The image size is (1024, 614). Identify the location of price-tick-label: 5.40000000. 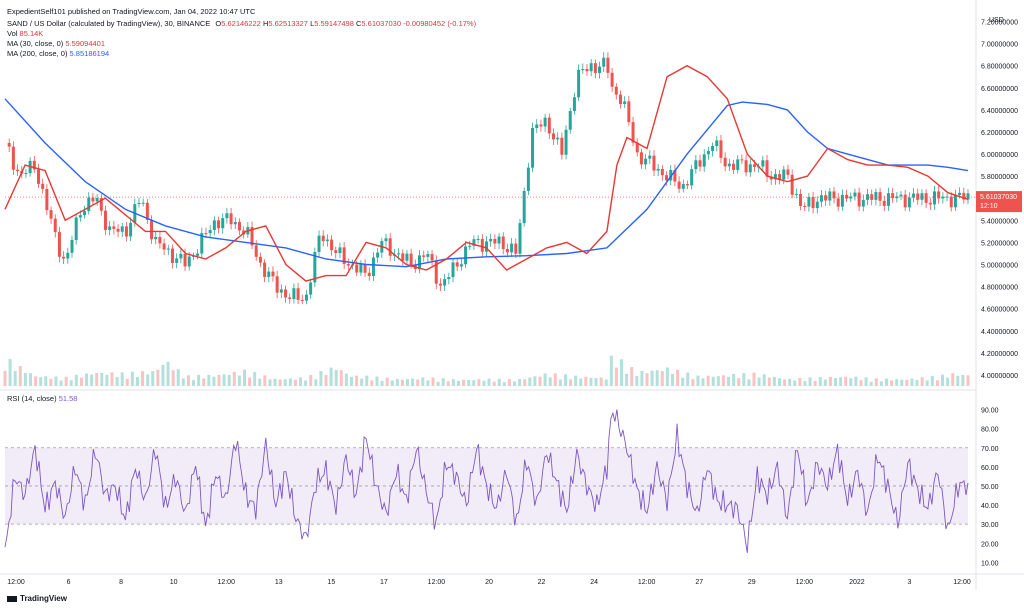
(999, 221).